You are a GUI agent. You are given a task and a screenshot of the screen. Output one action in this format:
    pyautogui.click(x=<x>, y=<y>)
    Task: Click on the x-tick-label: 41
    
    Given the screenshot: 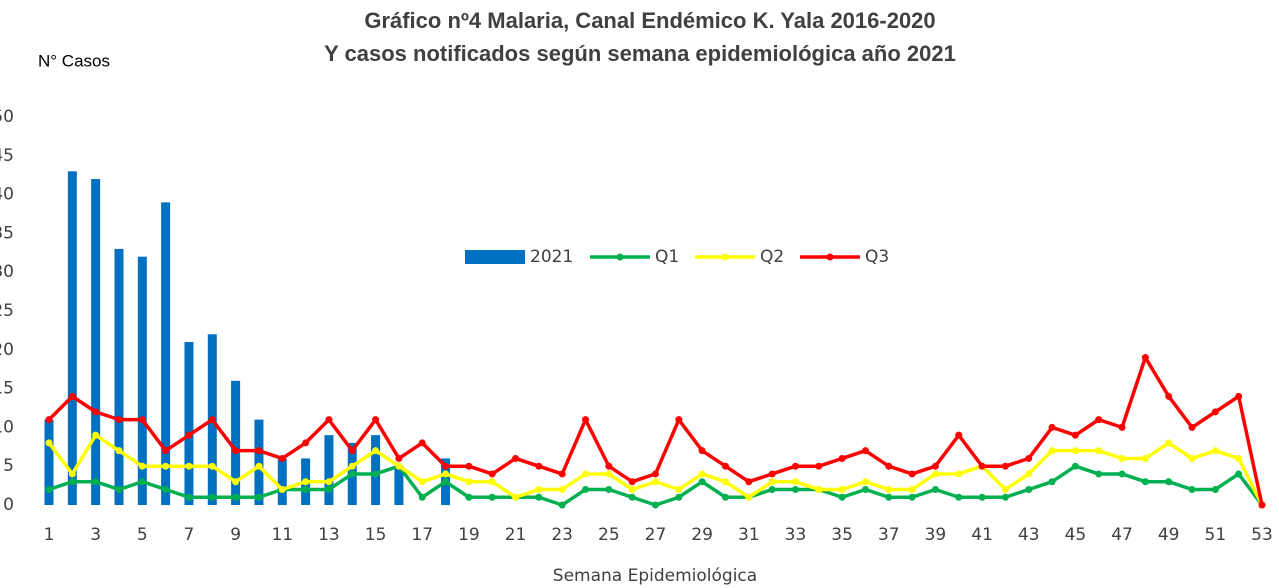 What is the action you would take?
    pyautogui.click(x=982, y=535)
    